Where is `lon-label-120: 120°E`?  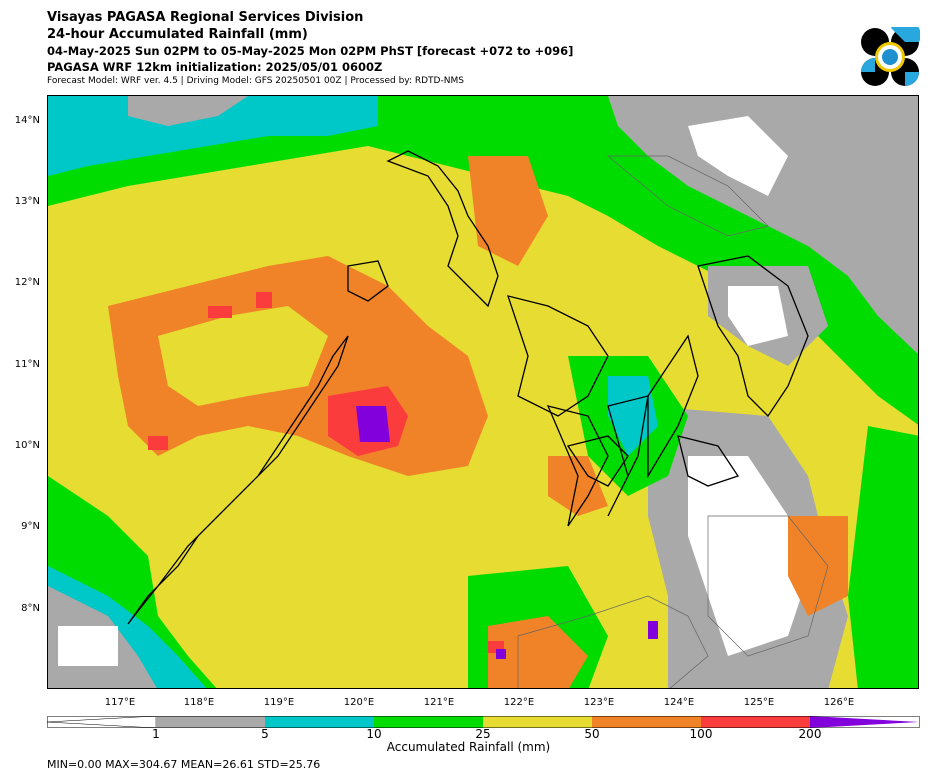 lon-label-120: 120°E is located at coordinates (359, 702).